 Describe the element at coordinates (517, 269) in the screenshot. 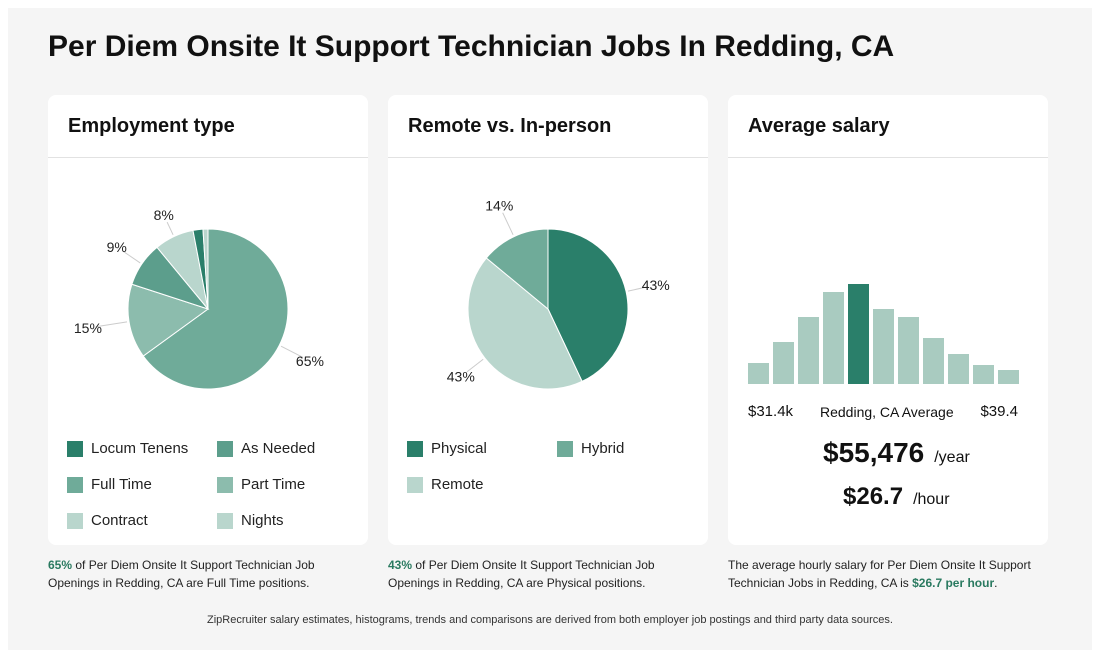

I see `pie-slice-hybrid` at that location.